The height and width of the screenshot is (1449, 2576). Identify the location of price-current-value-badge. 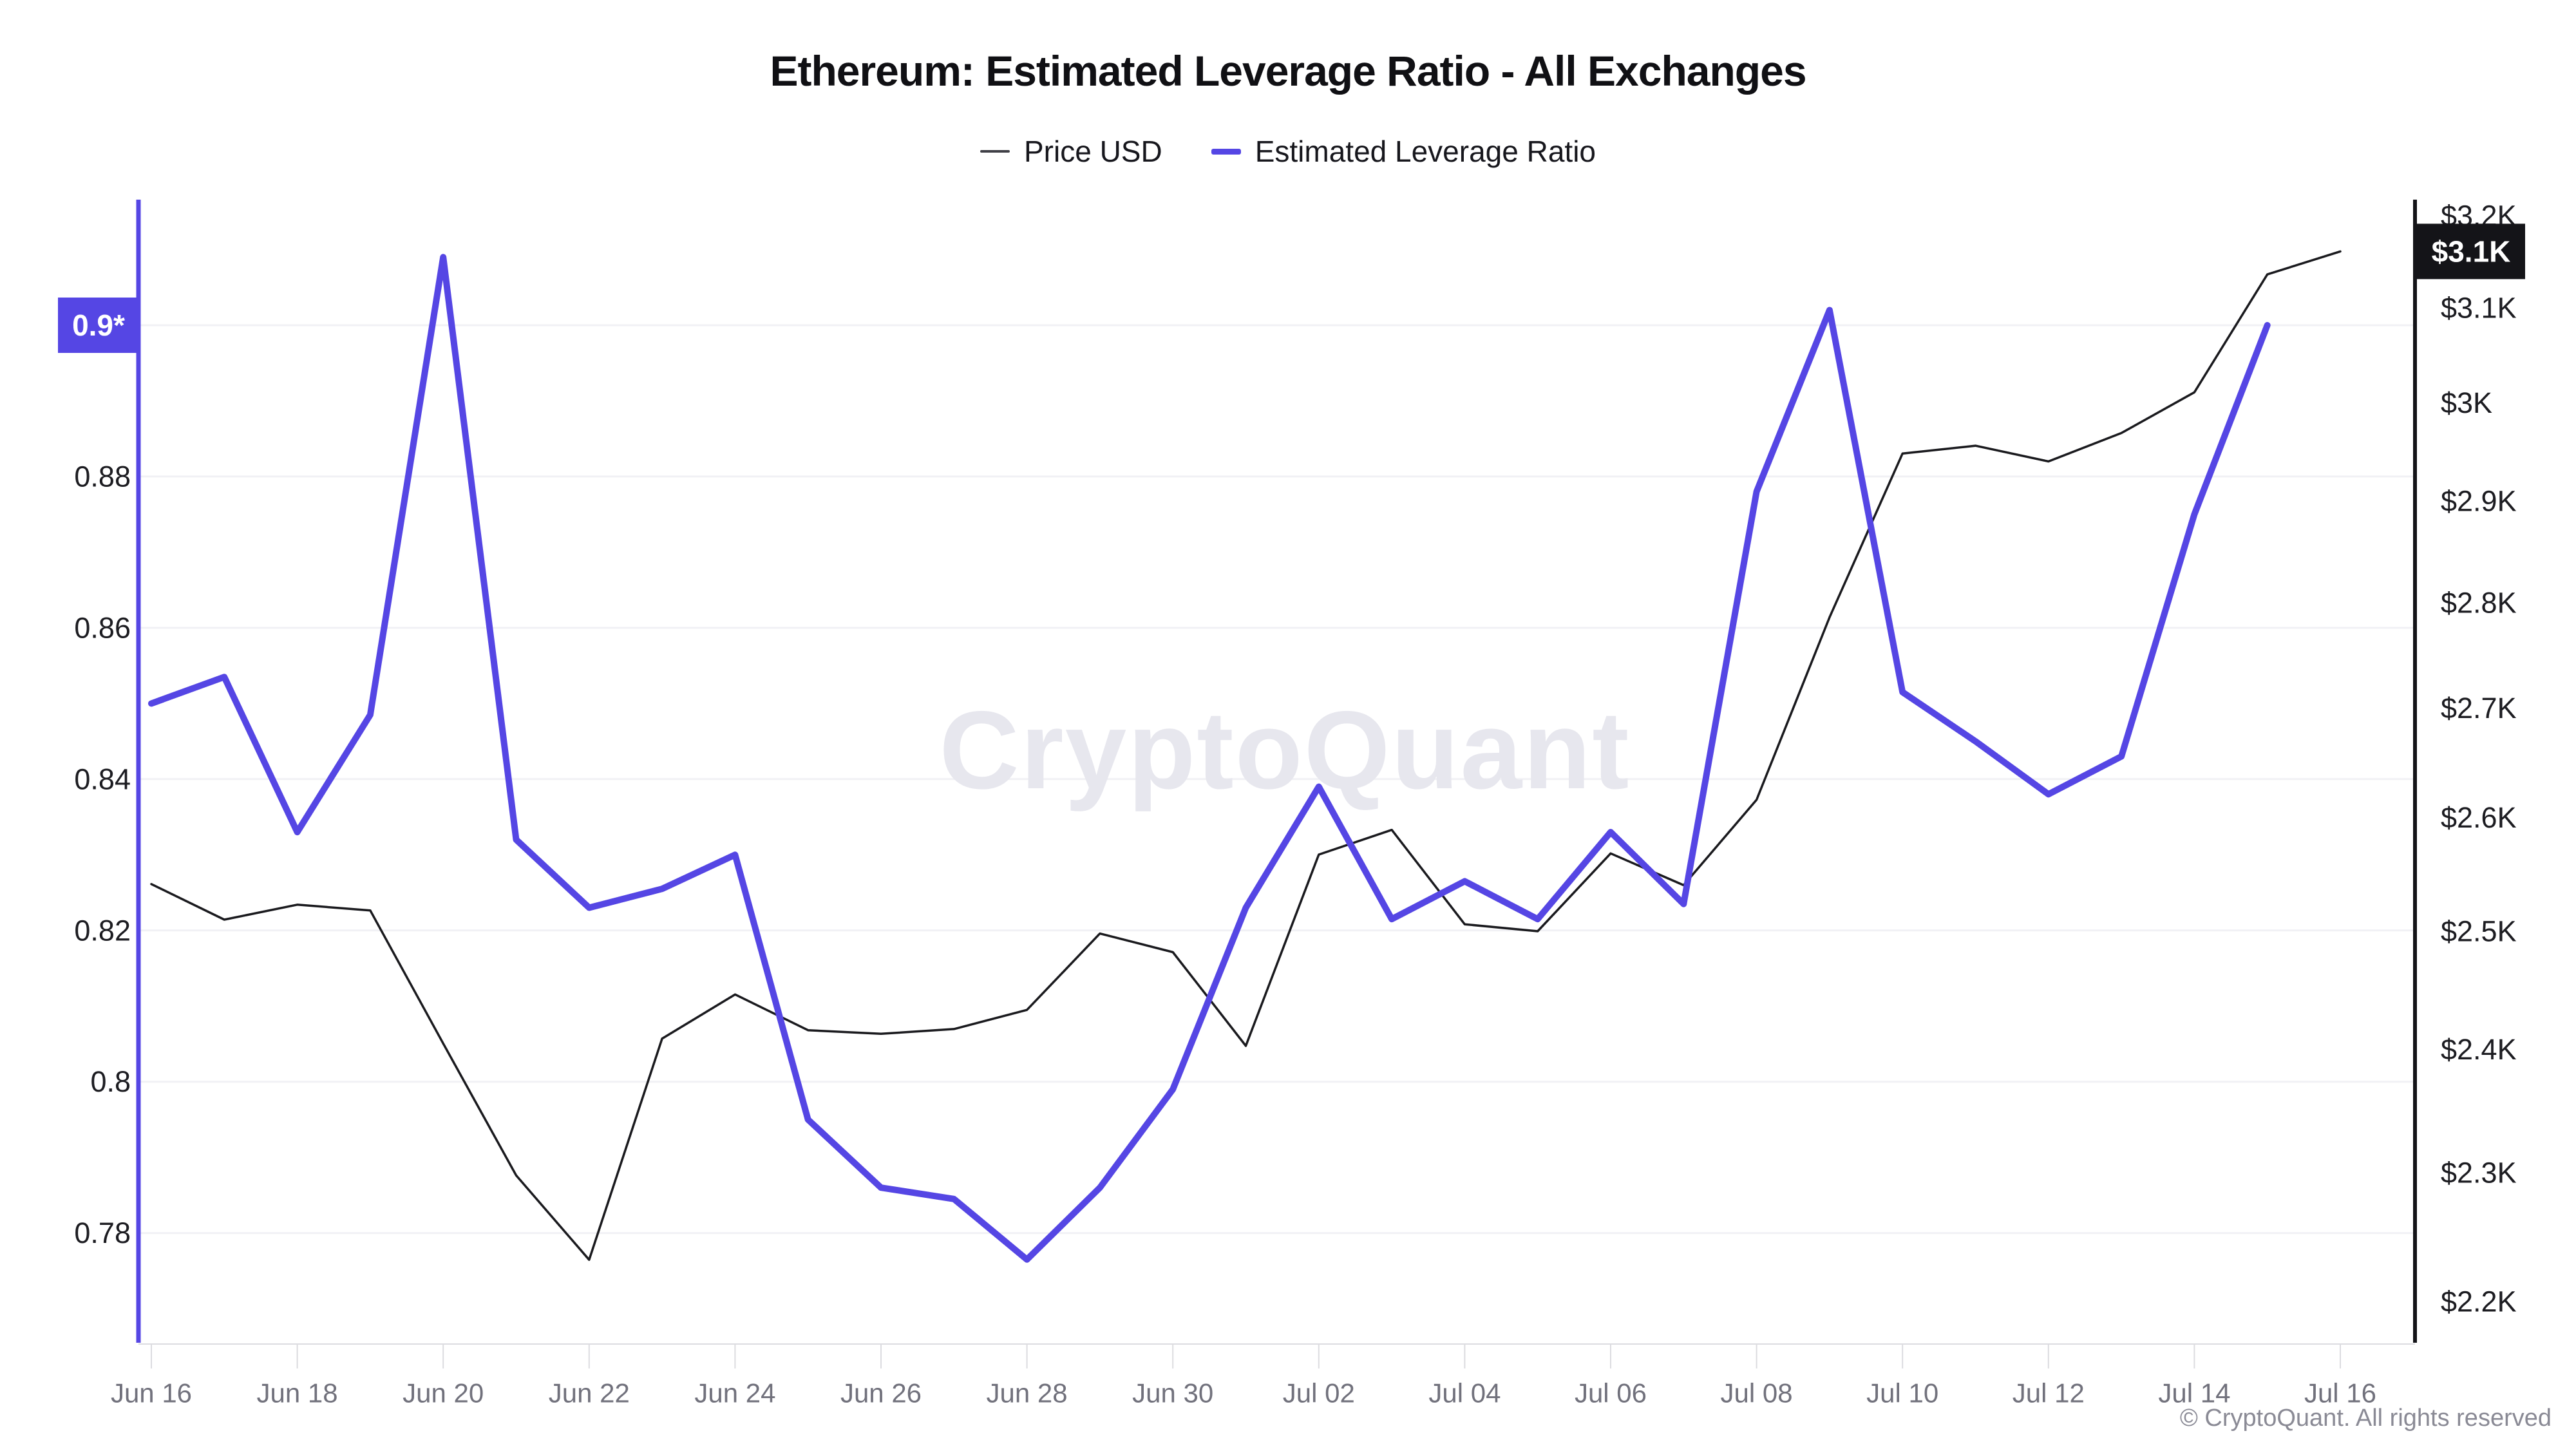
(2471, 251).